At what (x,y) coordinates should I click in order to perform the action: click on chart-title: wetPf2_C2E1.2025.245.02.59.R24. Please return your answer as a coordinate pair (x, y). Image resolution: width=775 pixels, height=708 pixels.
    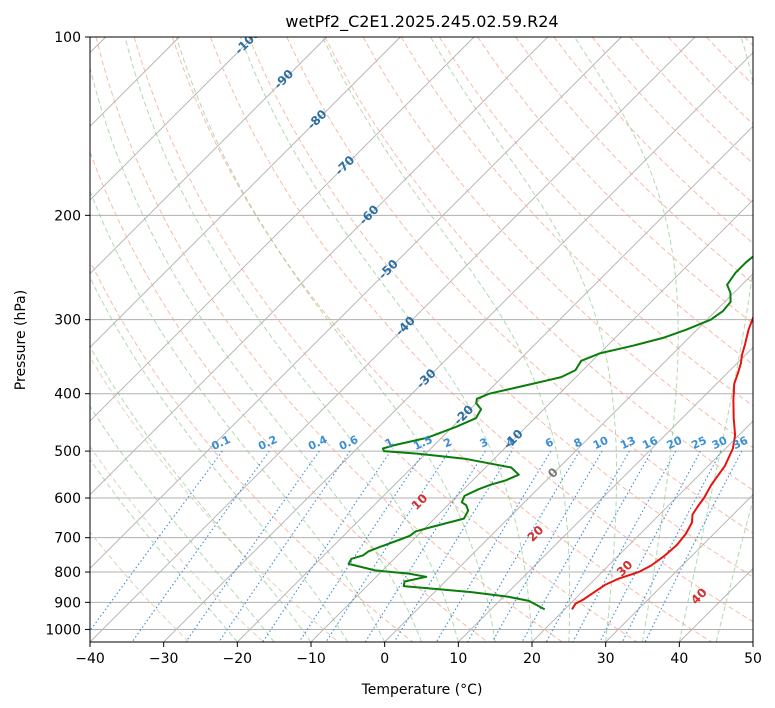
    Looking at the image, I should click on (421, 22).